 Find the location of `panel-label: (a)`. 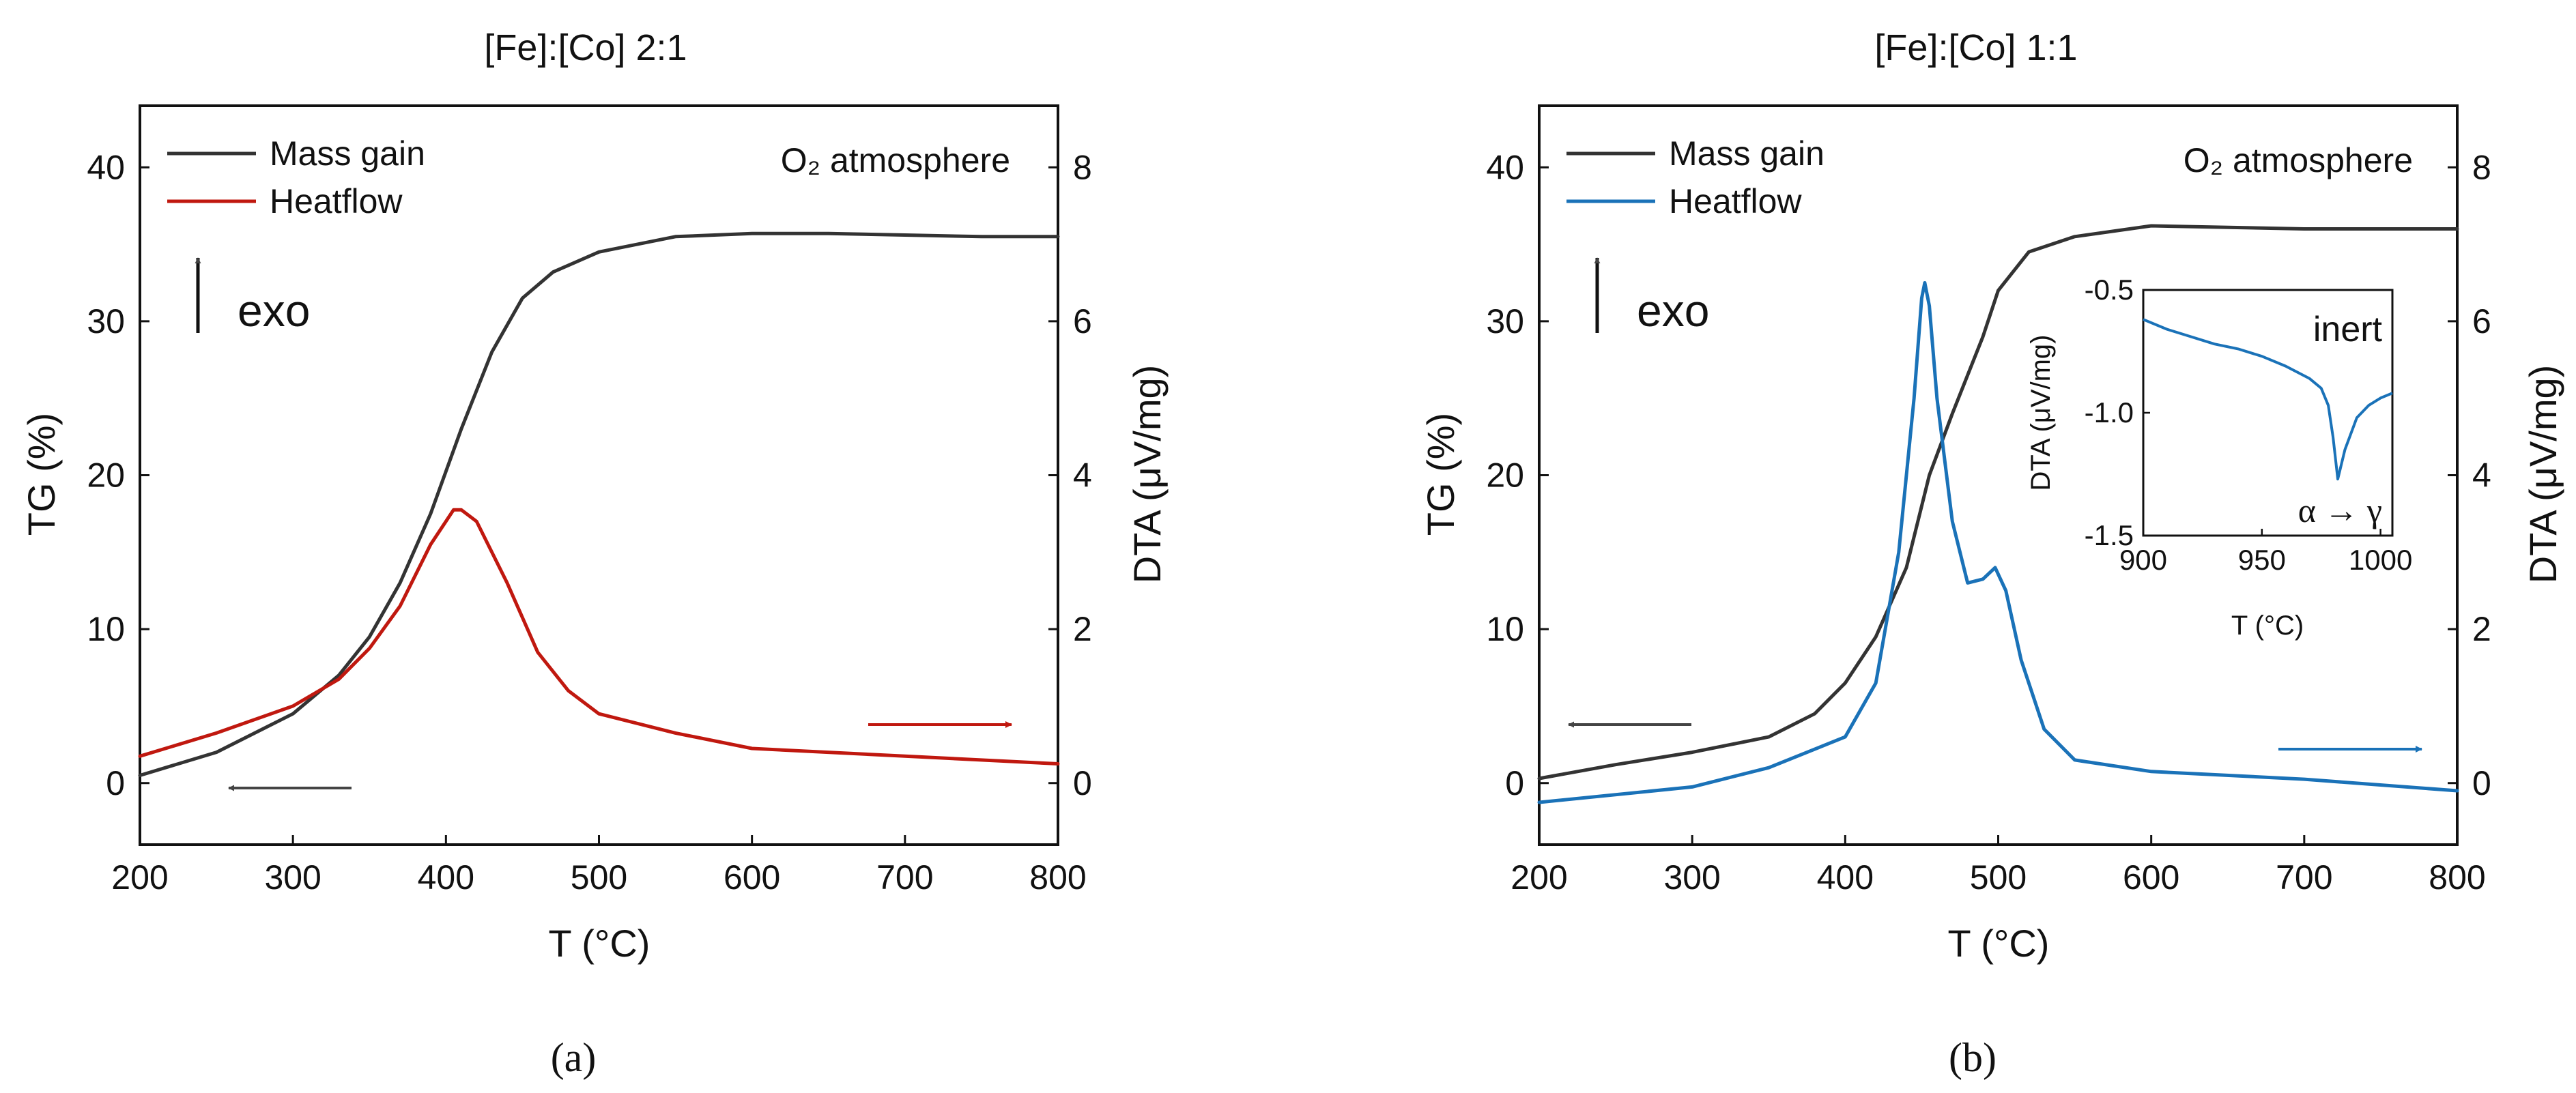

panel-label: (a) is located at coordinates (574, 1057).